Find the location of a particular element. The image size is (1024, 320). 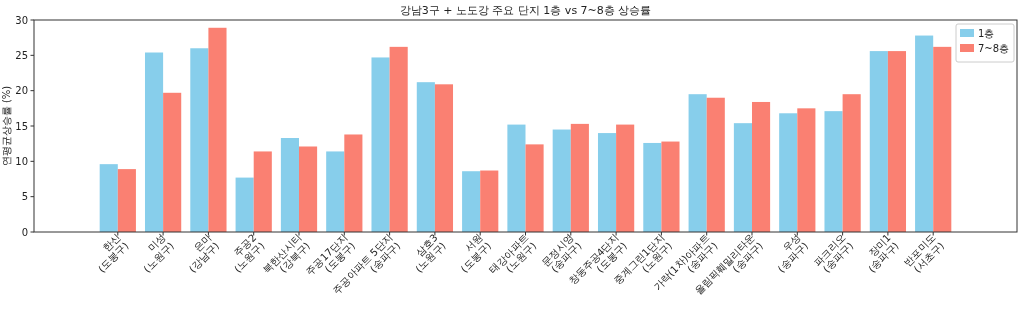

legend-label: 1층 is located at coordinates (986, 33).